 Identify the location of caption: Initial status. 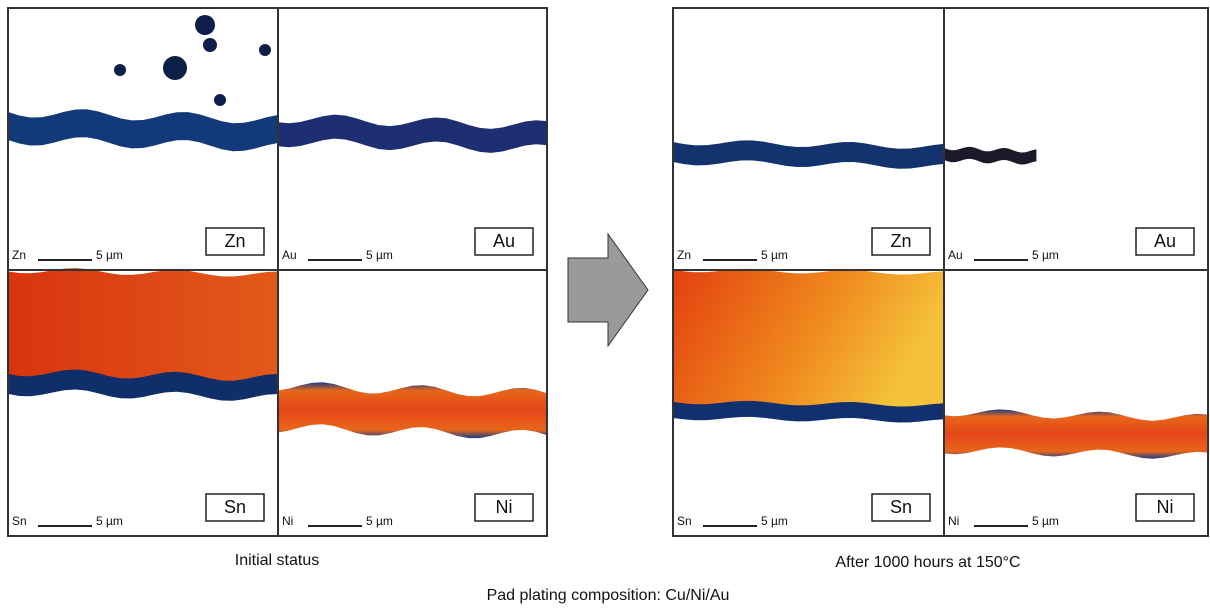
(277, 560).